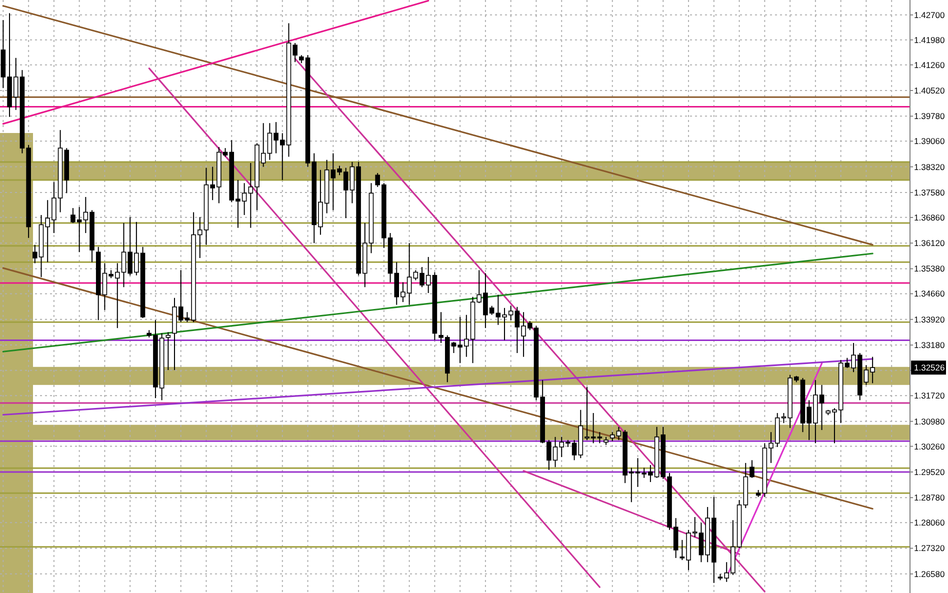 The width and height of the screenshot is (948, 593). What do you see at coordinates (929, 217) in the screenshot?
I see `y-tick-label: 1.36860` at bounding box center [929, 217].